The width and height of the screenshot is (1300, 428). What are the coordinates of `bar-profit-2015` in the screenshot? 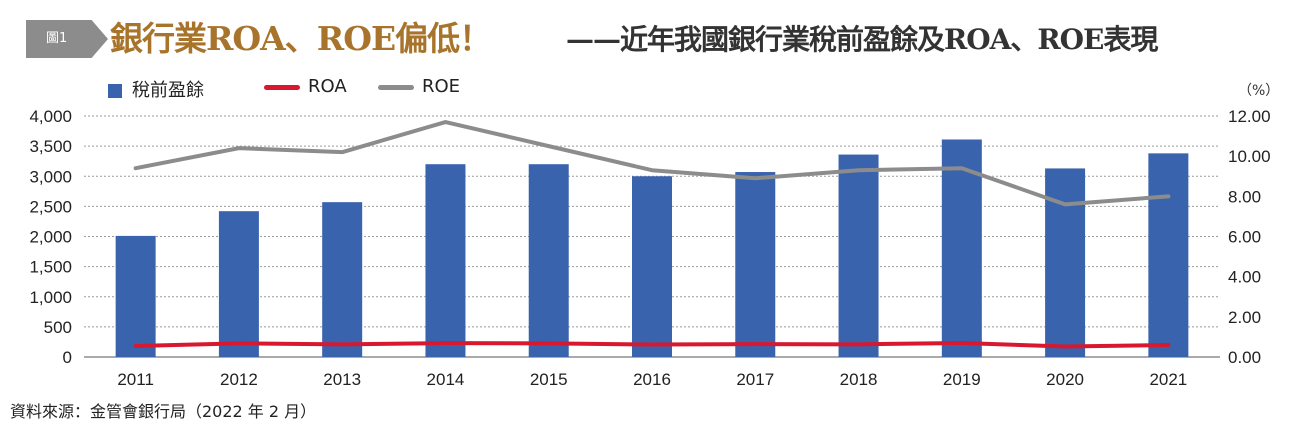 It's located at (548, 260).